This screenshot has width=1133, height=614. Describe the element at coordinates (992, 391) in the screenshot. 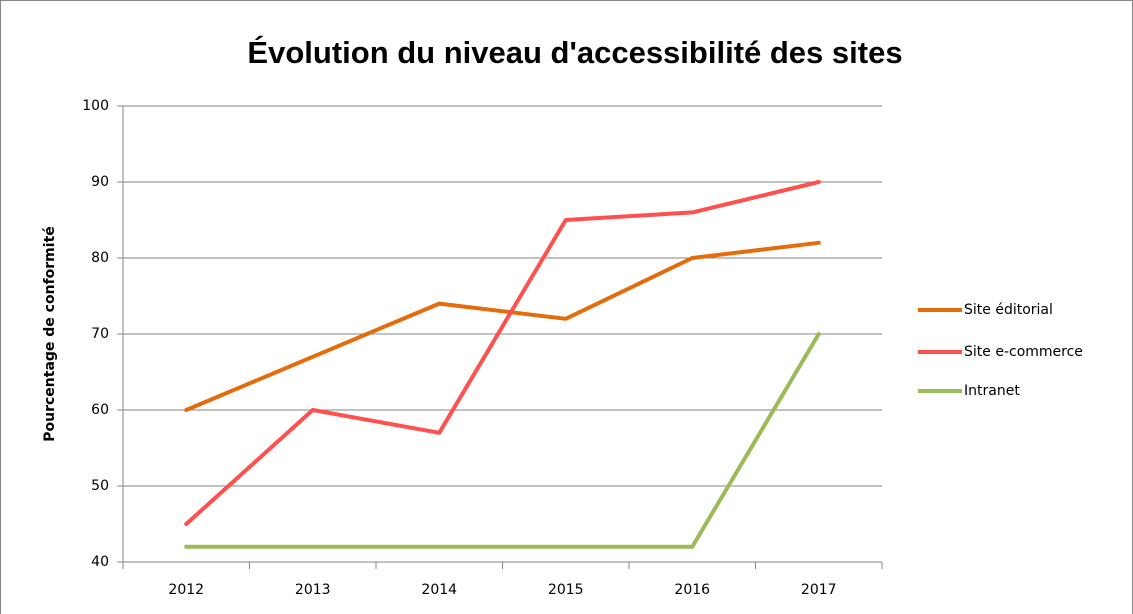

I see `legend-label: Intranet` at that location.